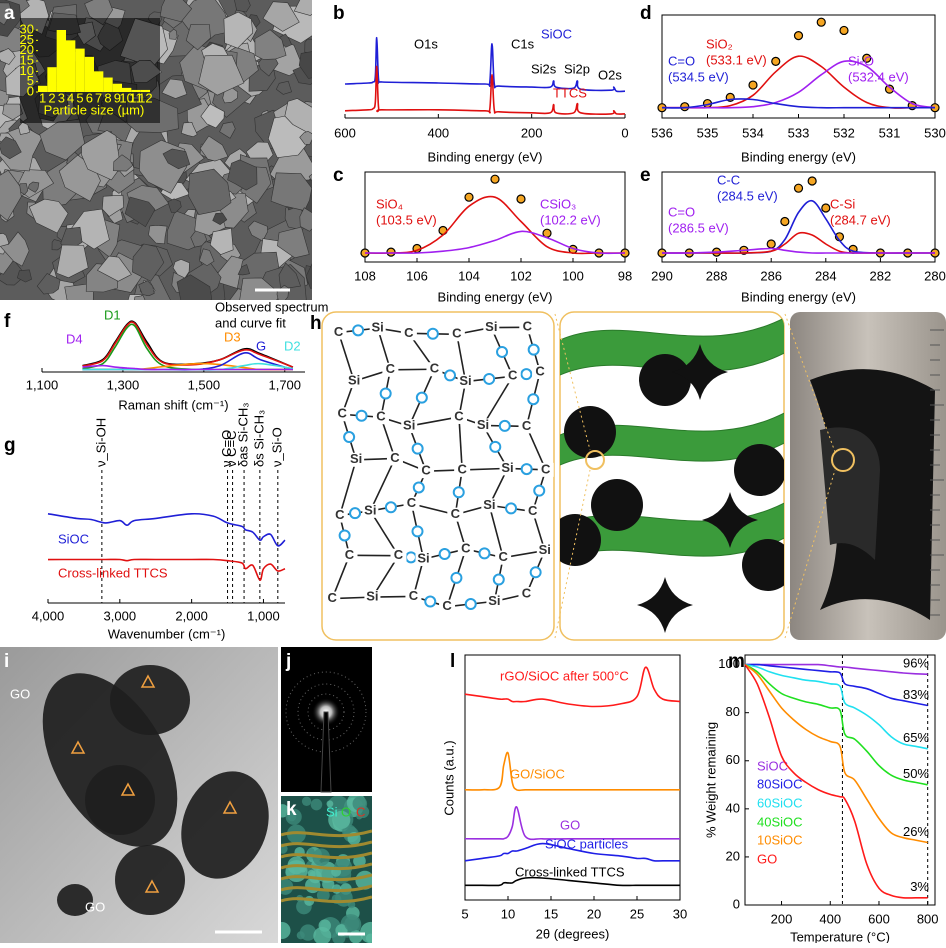 Image resolution: width=946 pixels, height=948 pixels. What do you see at coordinates (288, 661) in the screenshot?
I see `panel-label: j` at bounding box center [288, 661].